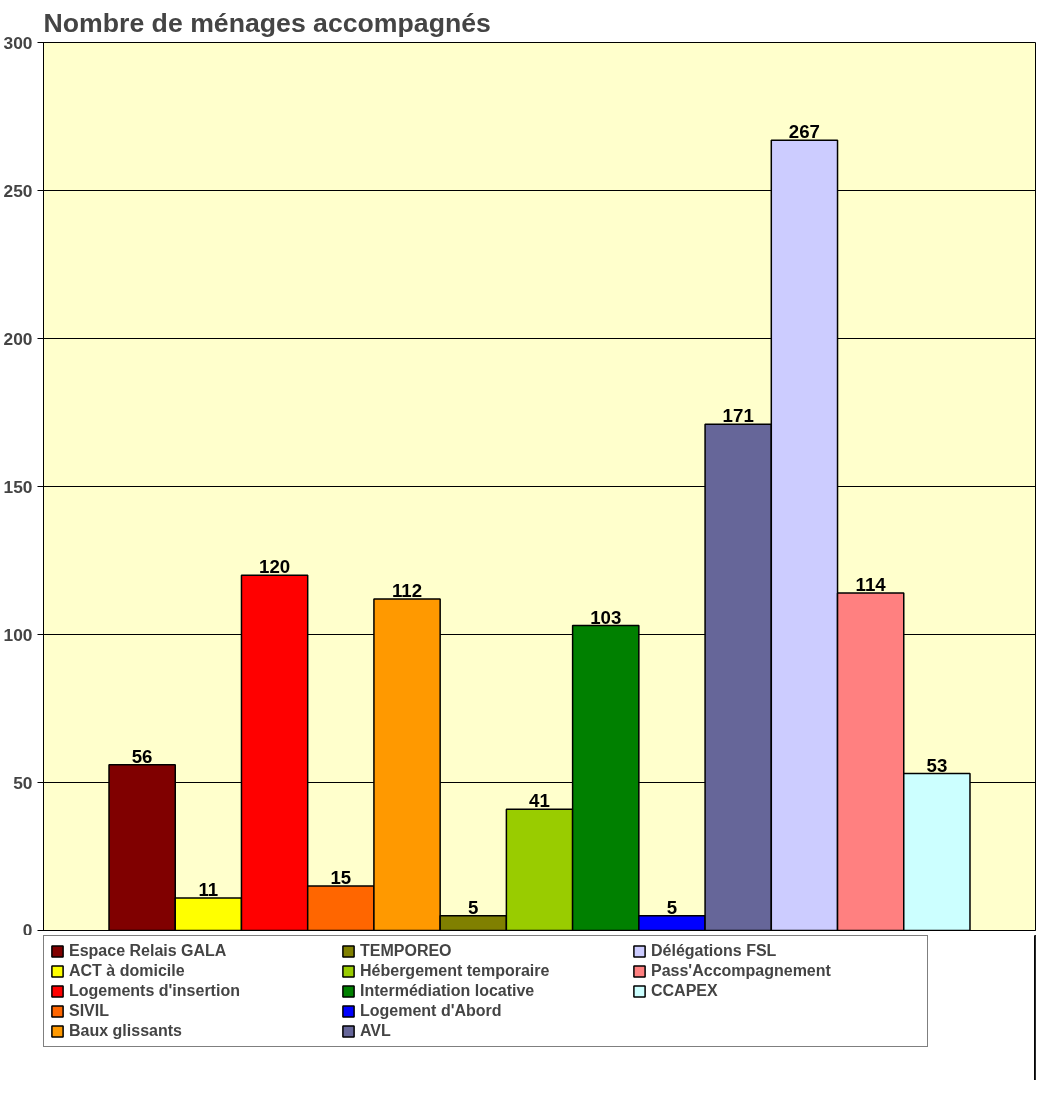  Describe the element at coordinates (871, 585) in the screenshot. I see `data-label: 114` at that location.